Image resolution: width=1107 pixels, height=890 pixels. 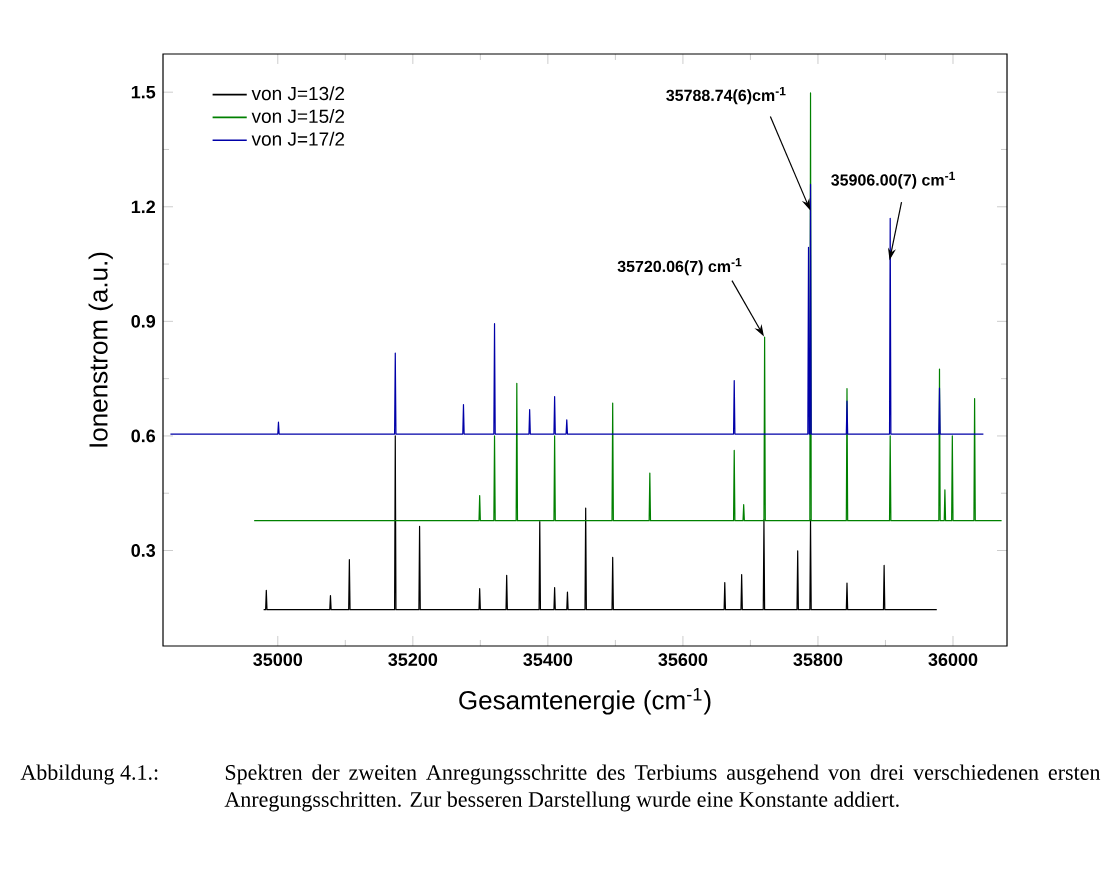 I want to click on line-series, so click(x=600, y=523).